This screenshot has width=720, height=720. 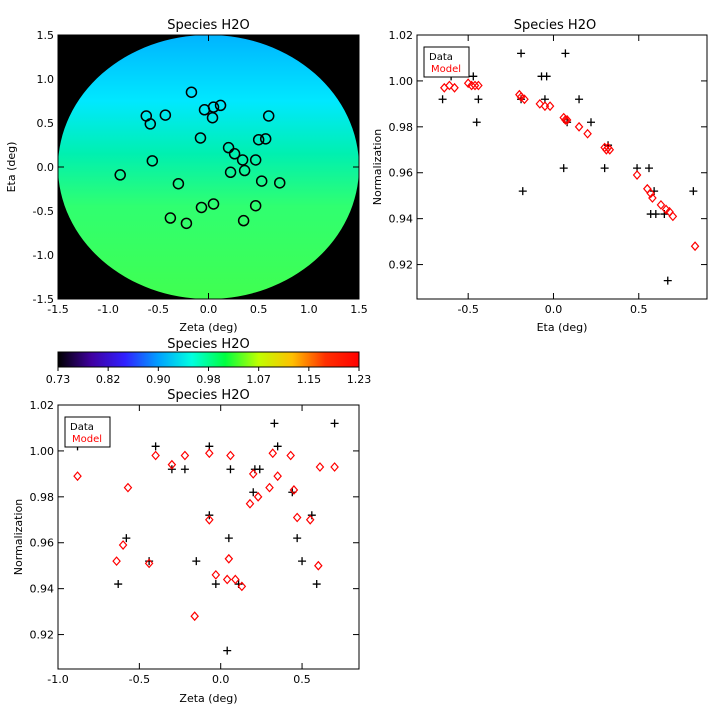 I want to click on zeta-ytick-label: 0.98, so click(x=42, y=497).